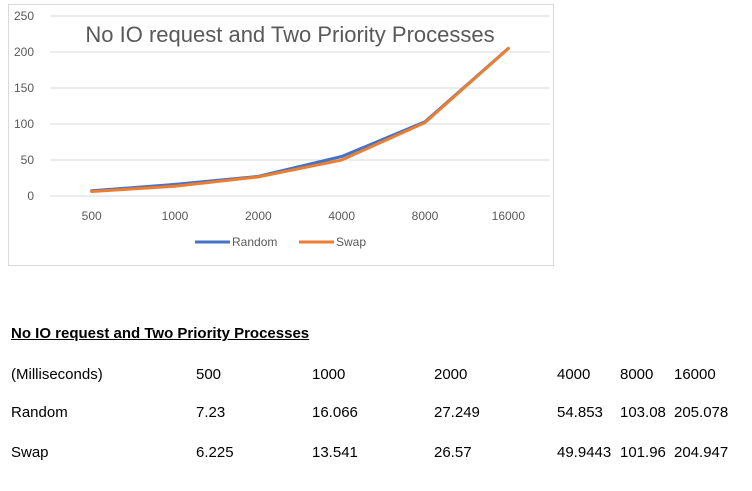  What do you see at coordinates (24, 52) in the screenshot?
I see `y-tick-label: 200` at bounding box center [24, 52].